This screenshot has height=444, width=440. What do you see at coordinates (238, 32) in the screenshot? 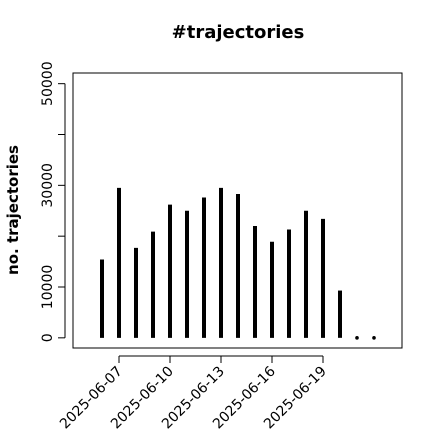
I see `chart-title: #trajectories` at bounding box center [238, 32].